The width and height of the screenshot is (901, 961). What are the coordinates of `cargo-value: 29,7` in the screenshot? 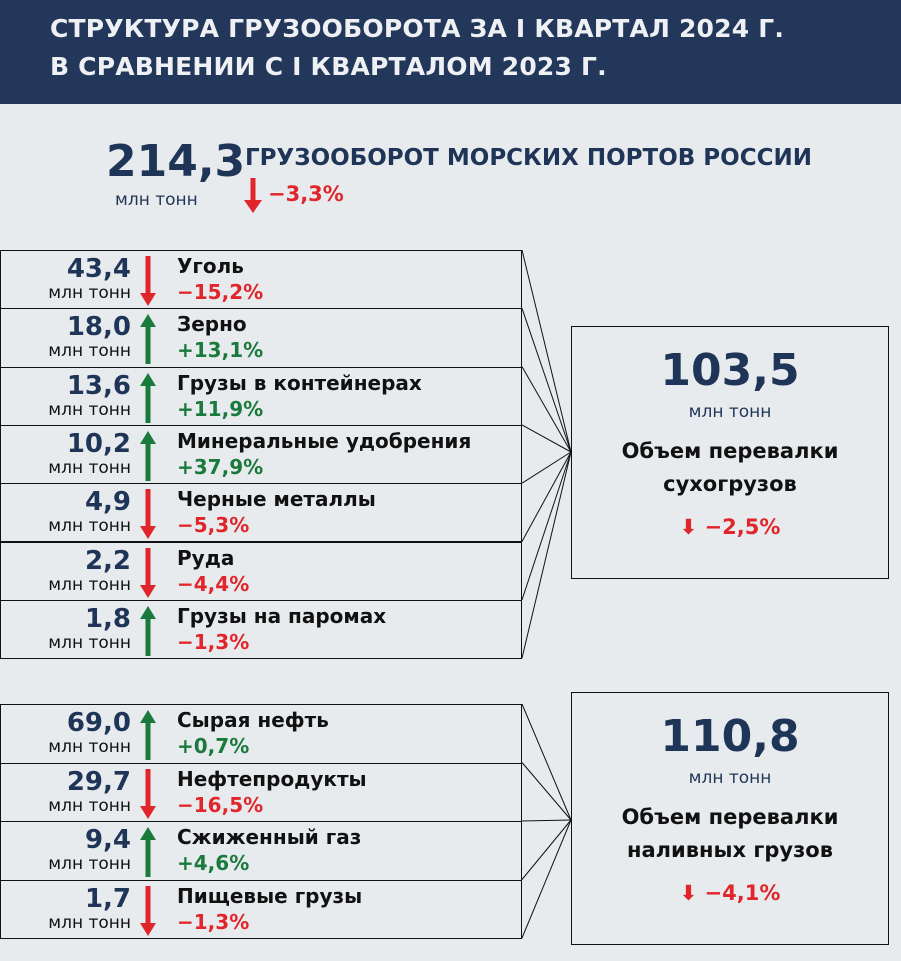 It's located at (98, 781).